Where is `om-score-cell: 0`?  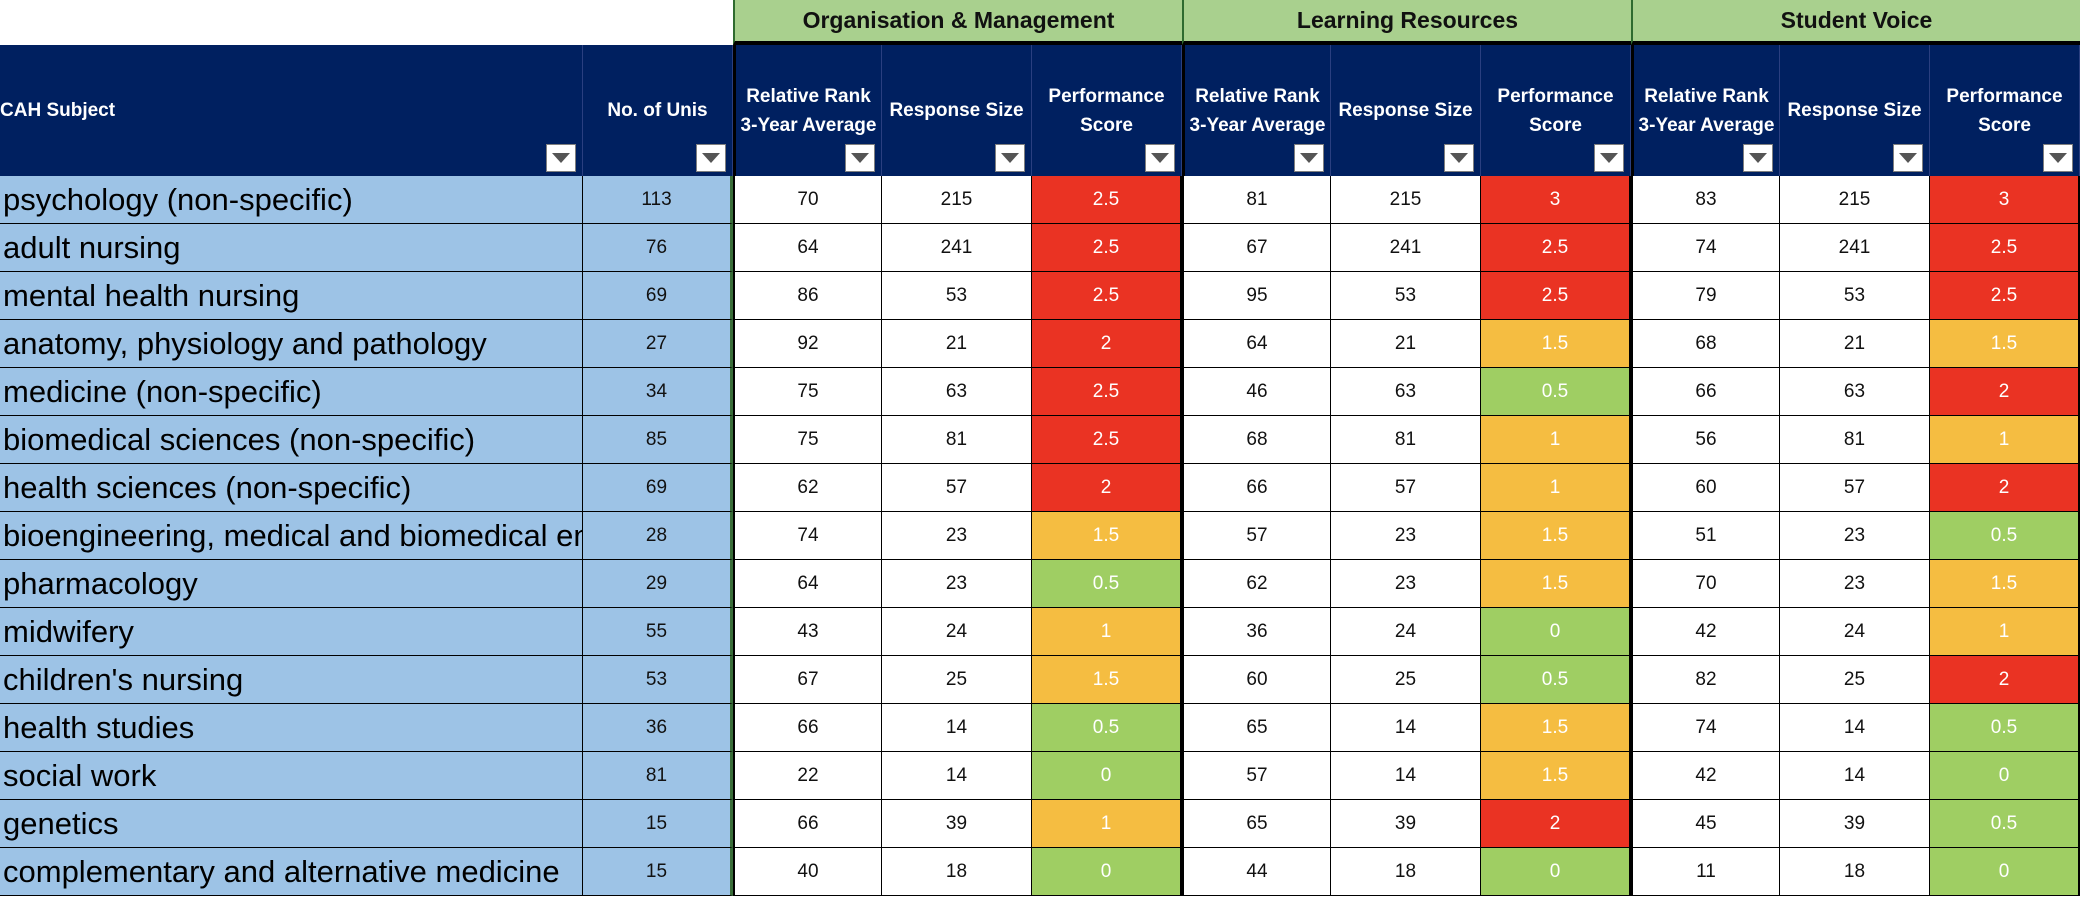
om-score-cell: 0 is located at coordinates (1107, 872).